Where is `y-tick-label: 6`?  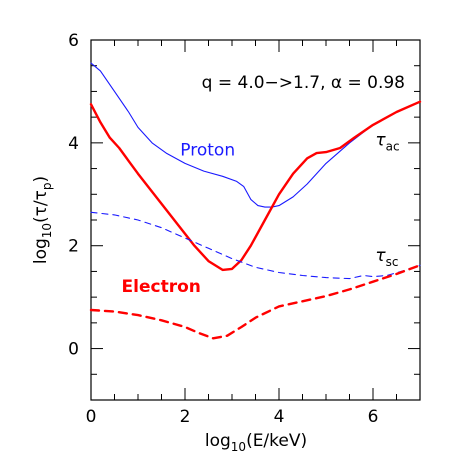
y-tick-label: 6 is located at coordinates (73, 41).